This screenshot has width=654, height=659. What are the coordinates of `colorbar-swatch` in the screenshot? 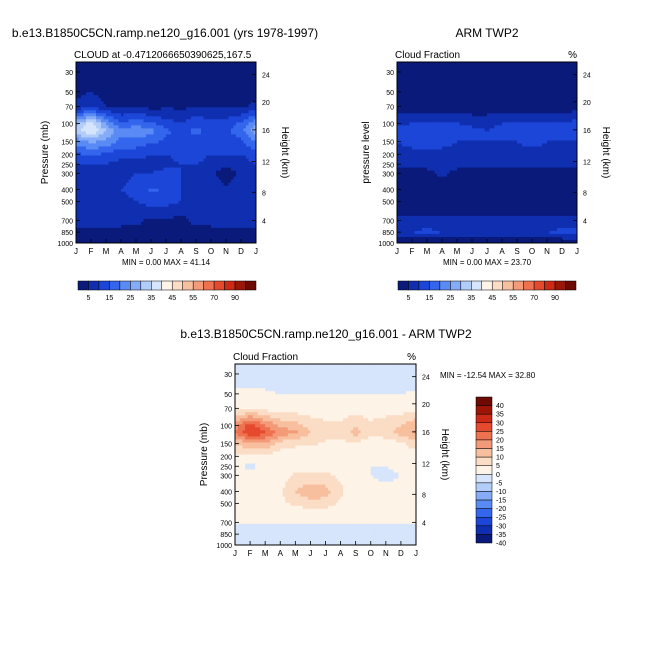 It's located at (125, 285).